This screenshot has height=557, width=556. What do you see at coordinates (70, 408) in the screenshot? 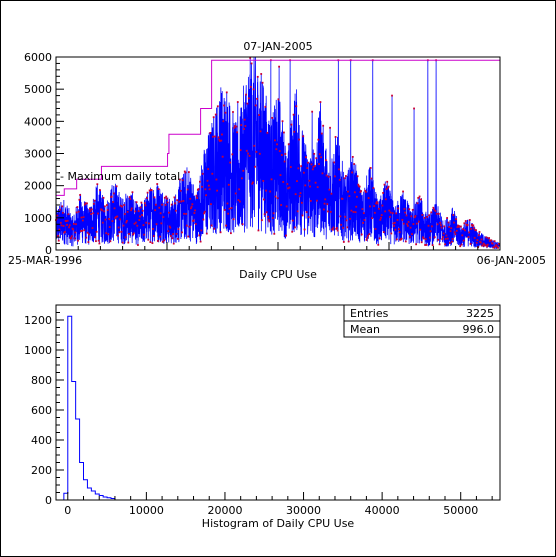
I see `histogram-bin` at bounding box center [70, 408].